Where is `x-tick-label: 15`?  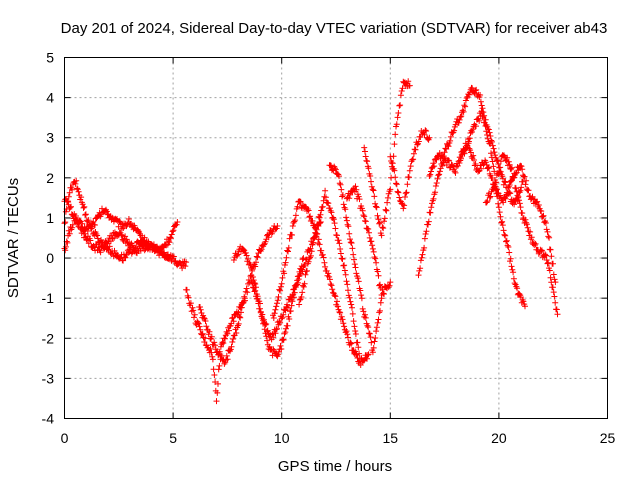
x-tick-label: 15 is located at coordinates (391, 438).